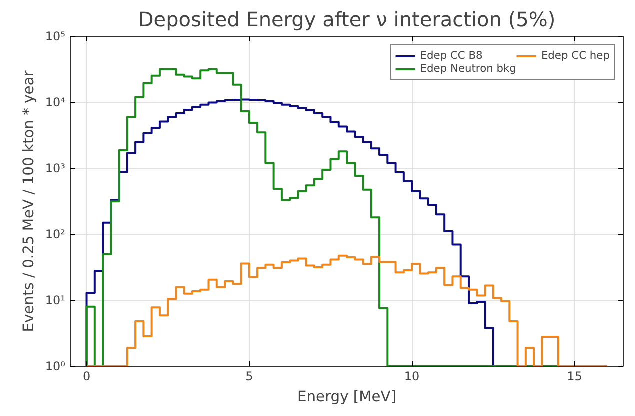  Describe the element at coordinates (412, 377) in the screenshot. I see `x-tick-label: 10` at that location.